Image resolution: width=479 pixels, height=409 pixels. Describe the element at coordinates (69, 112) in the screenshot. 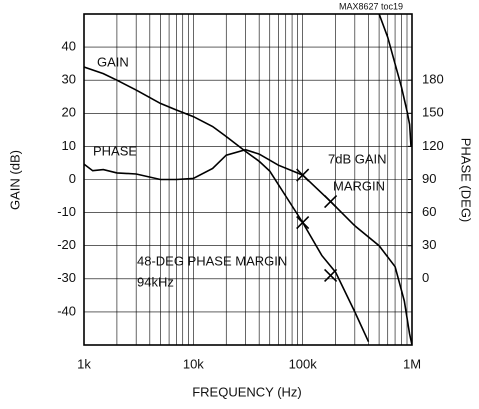

I see `y-tick-label: 20` at that location.